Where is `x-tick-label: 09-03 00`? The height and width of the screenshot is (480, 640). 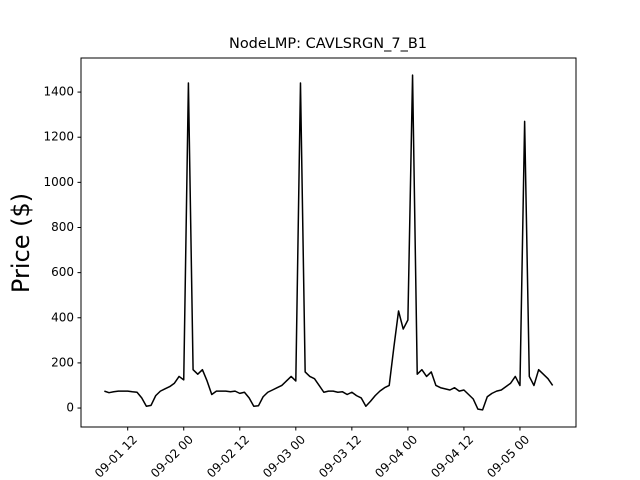
x-tick-label: 09-03 00 is located at coordinates (284, 456).